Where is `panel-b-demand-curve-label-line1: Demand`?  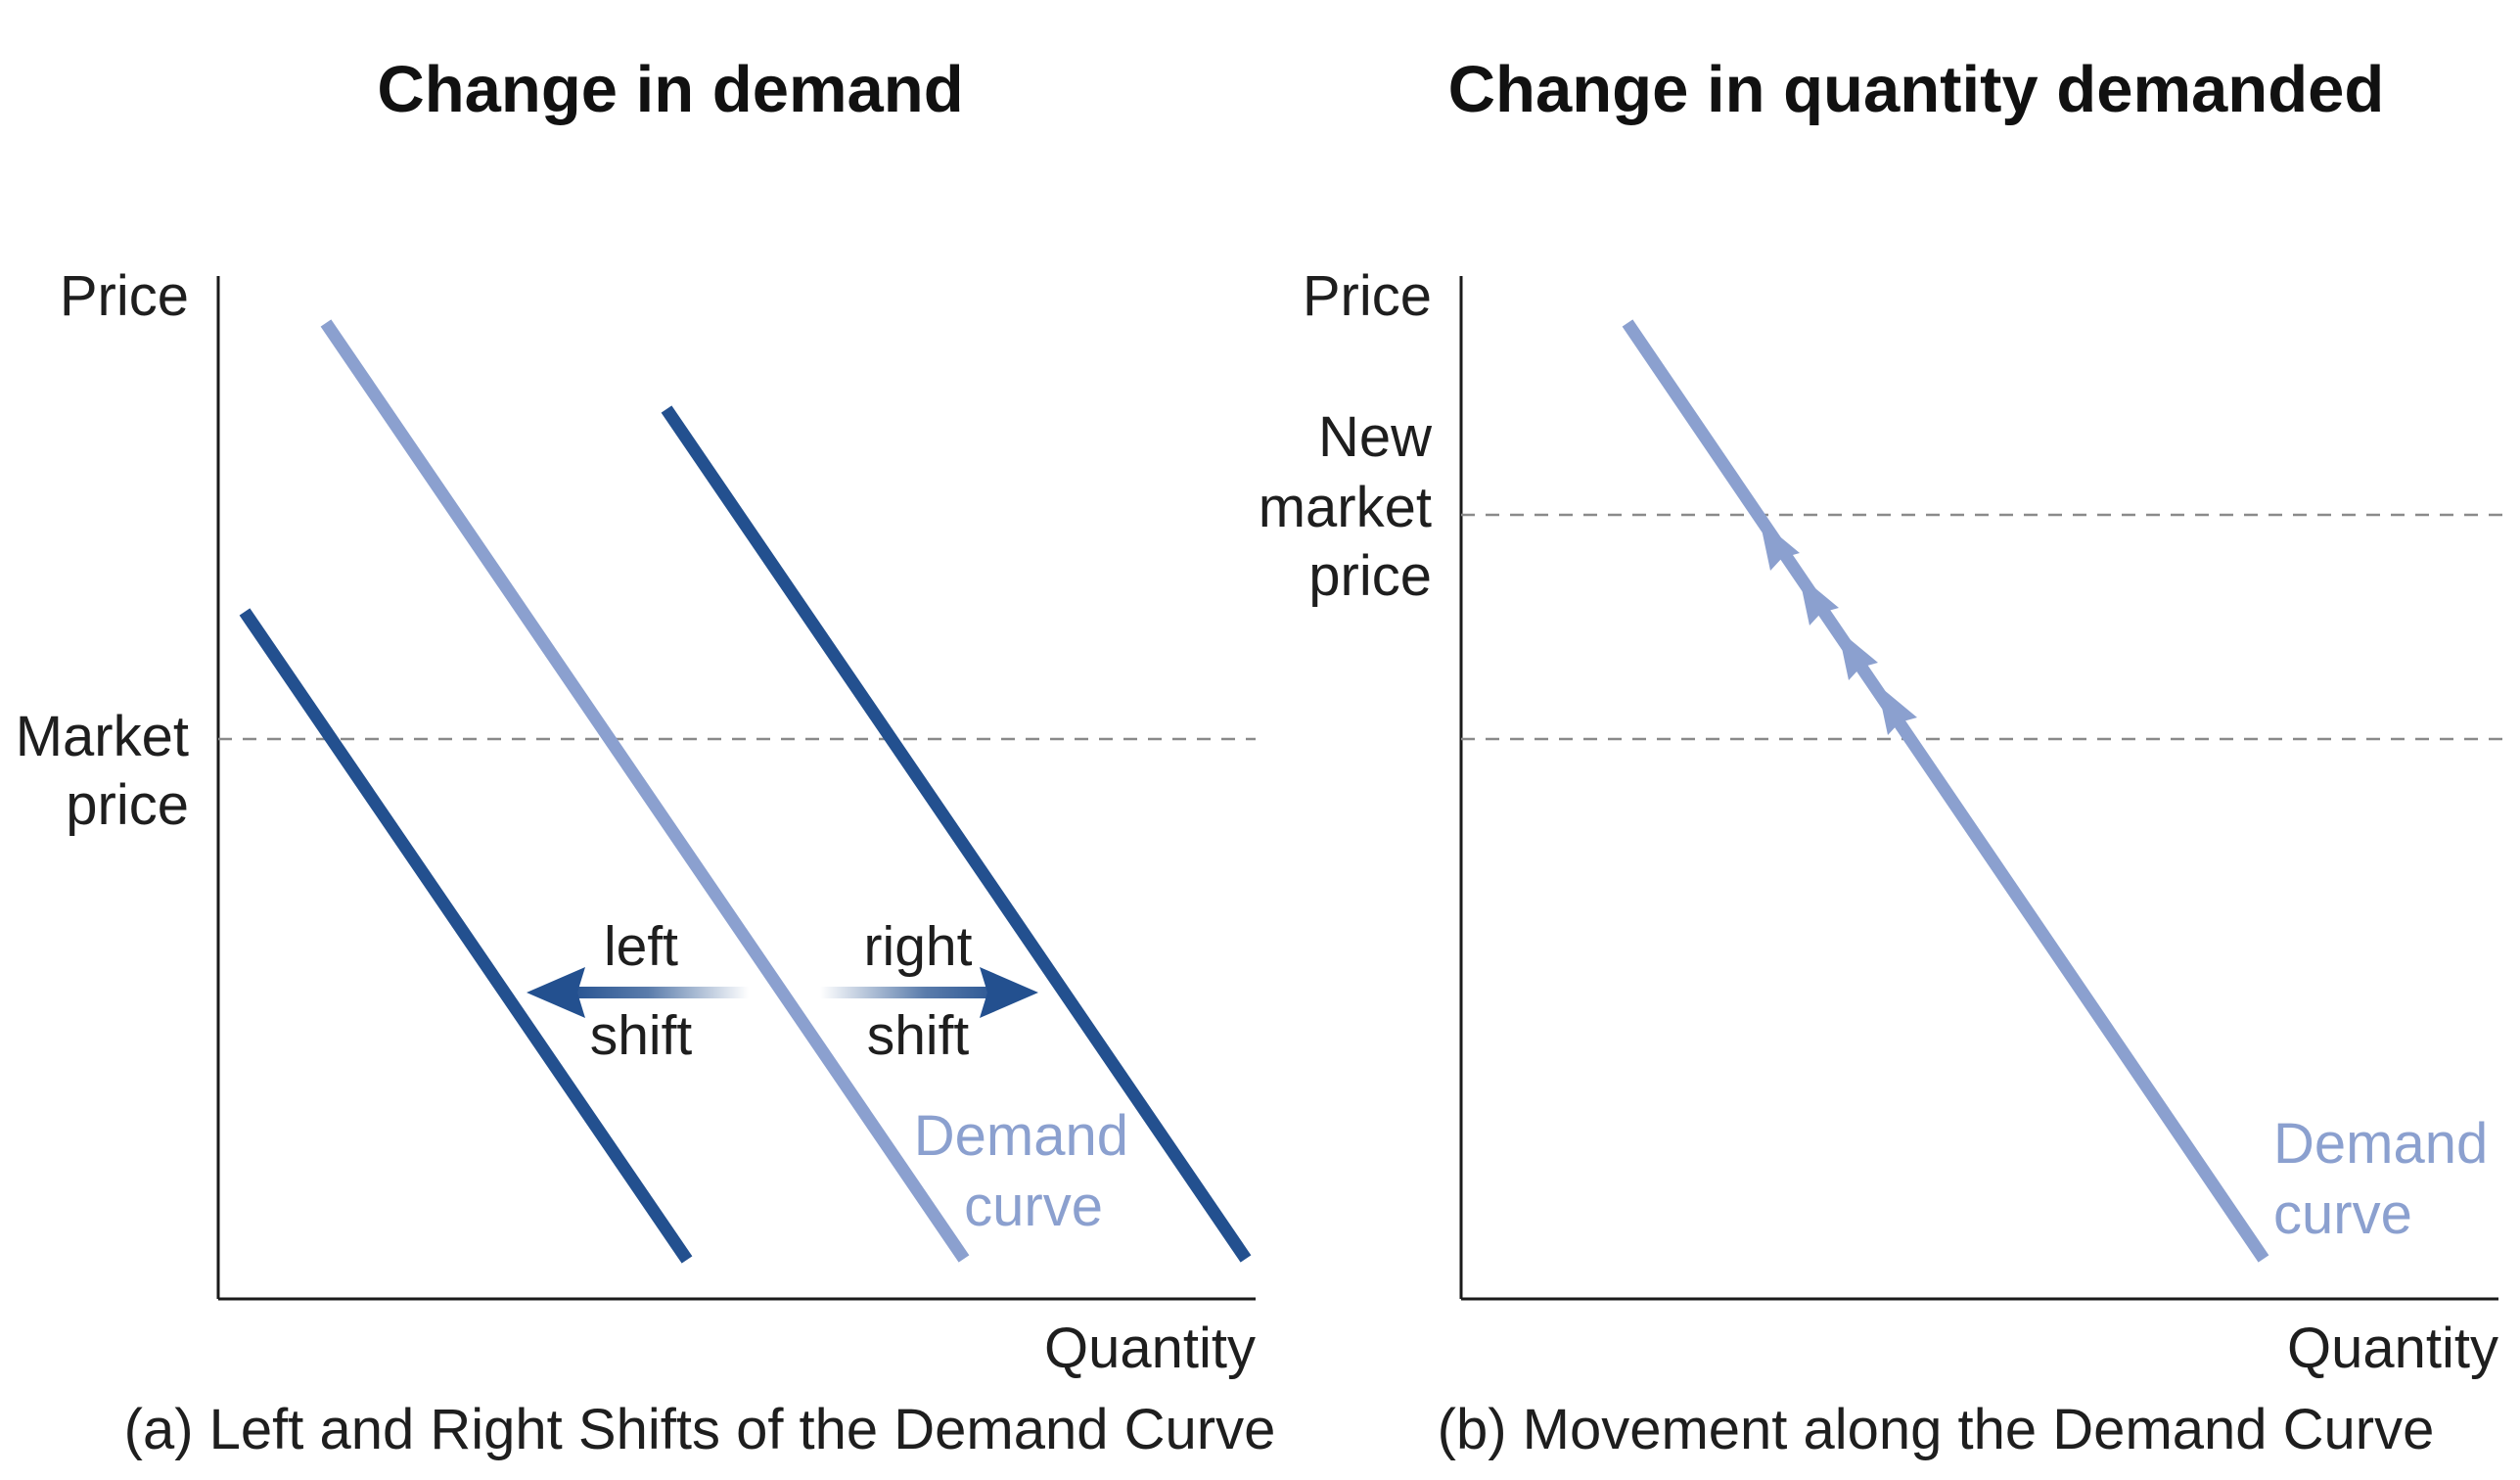
panel-b-demand-curve-label-line1: Demand is located at coordinates (2380, 1144).